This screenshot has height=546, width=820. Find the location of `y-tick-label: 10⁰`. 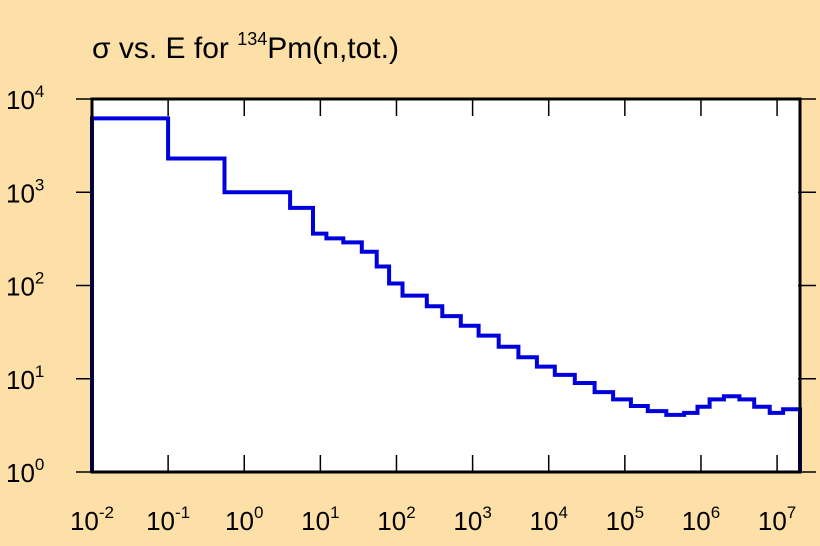

y-tick-label: 10⁰ is located at coordinates (25, 471).